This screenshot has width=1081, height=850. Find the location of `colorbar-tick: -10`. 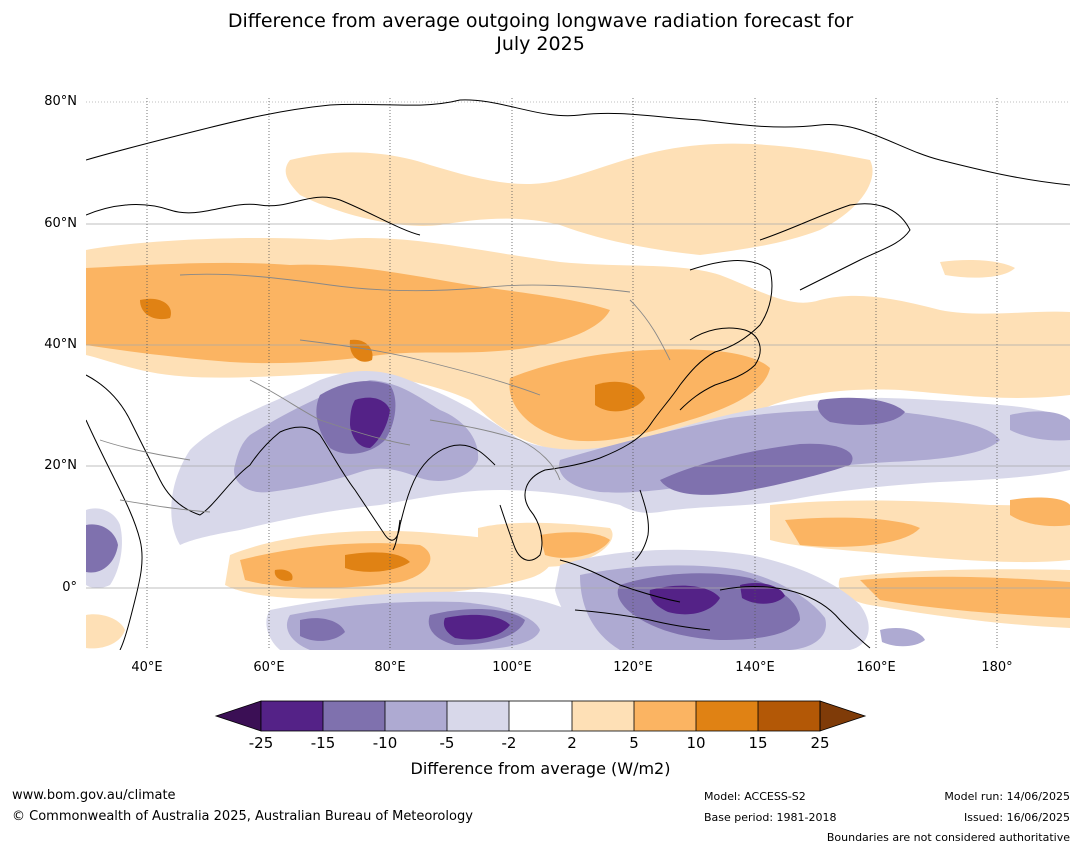

colorbar-tick: -10 is located at coordinates (385, 743).